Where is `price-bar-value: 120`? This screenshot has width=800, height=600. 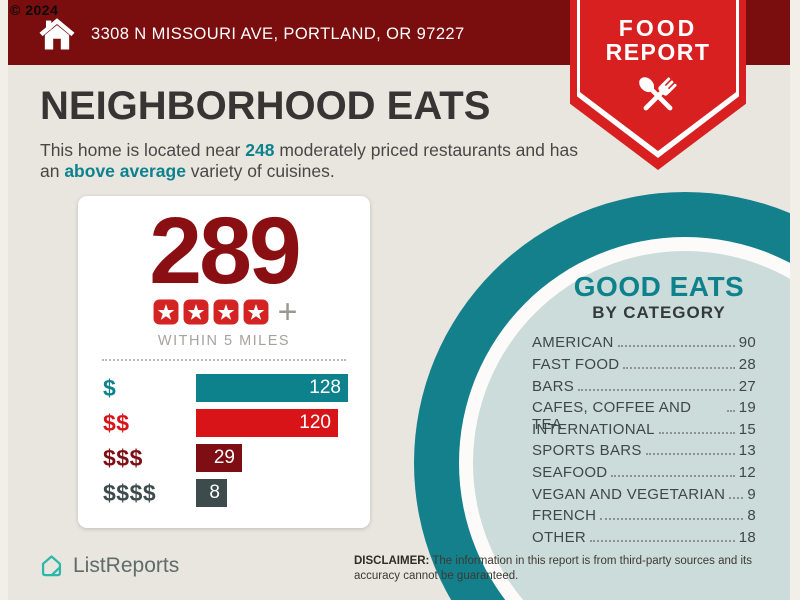
price-bar-value: 120 is located at coordinates (315, 423).